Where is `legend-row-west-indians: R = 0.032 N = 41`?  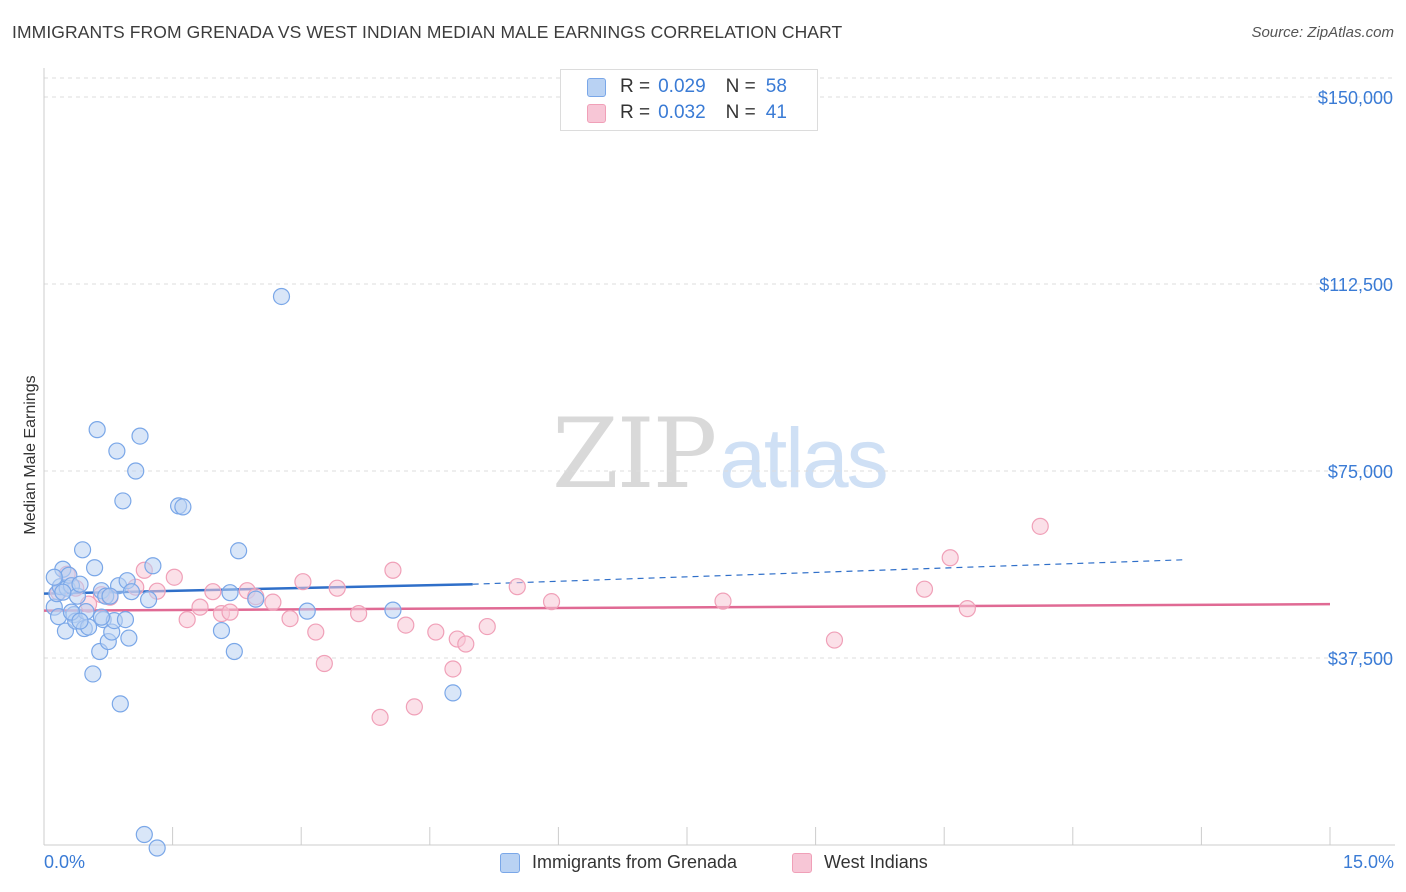
legend-row-west-indians: R = 0.032 N = 41 is located at coordinates (687, 113).